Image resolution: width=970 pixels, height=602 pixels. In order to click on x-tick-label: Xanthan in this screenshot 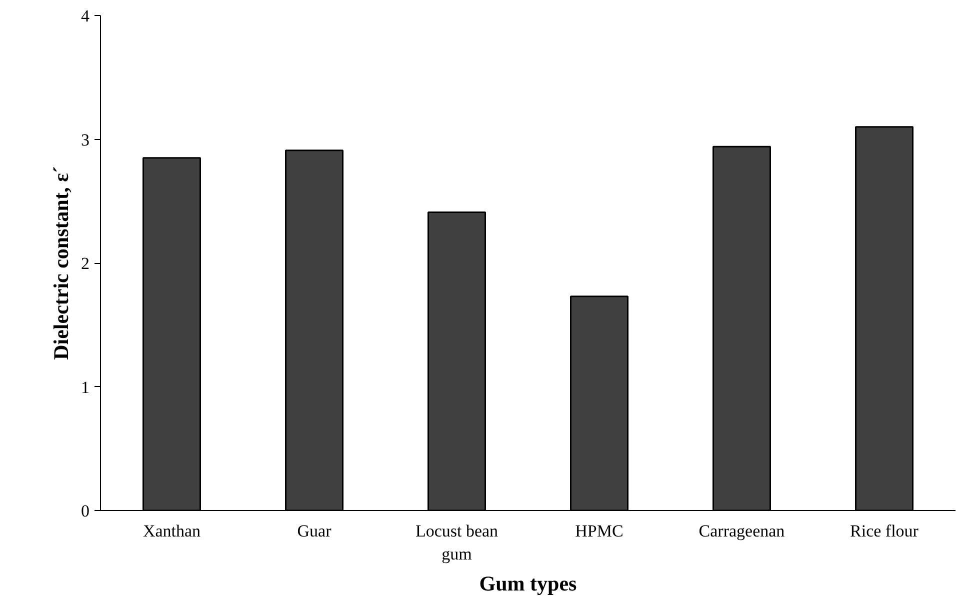, I will do `click(172, 531)`.